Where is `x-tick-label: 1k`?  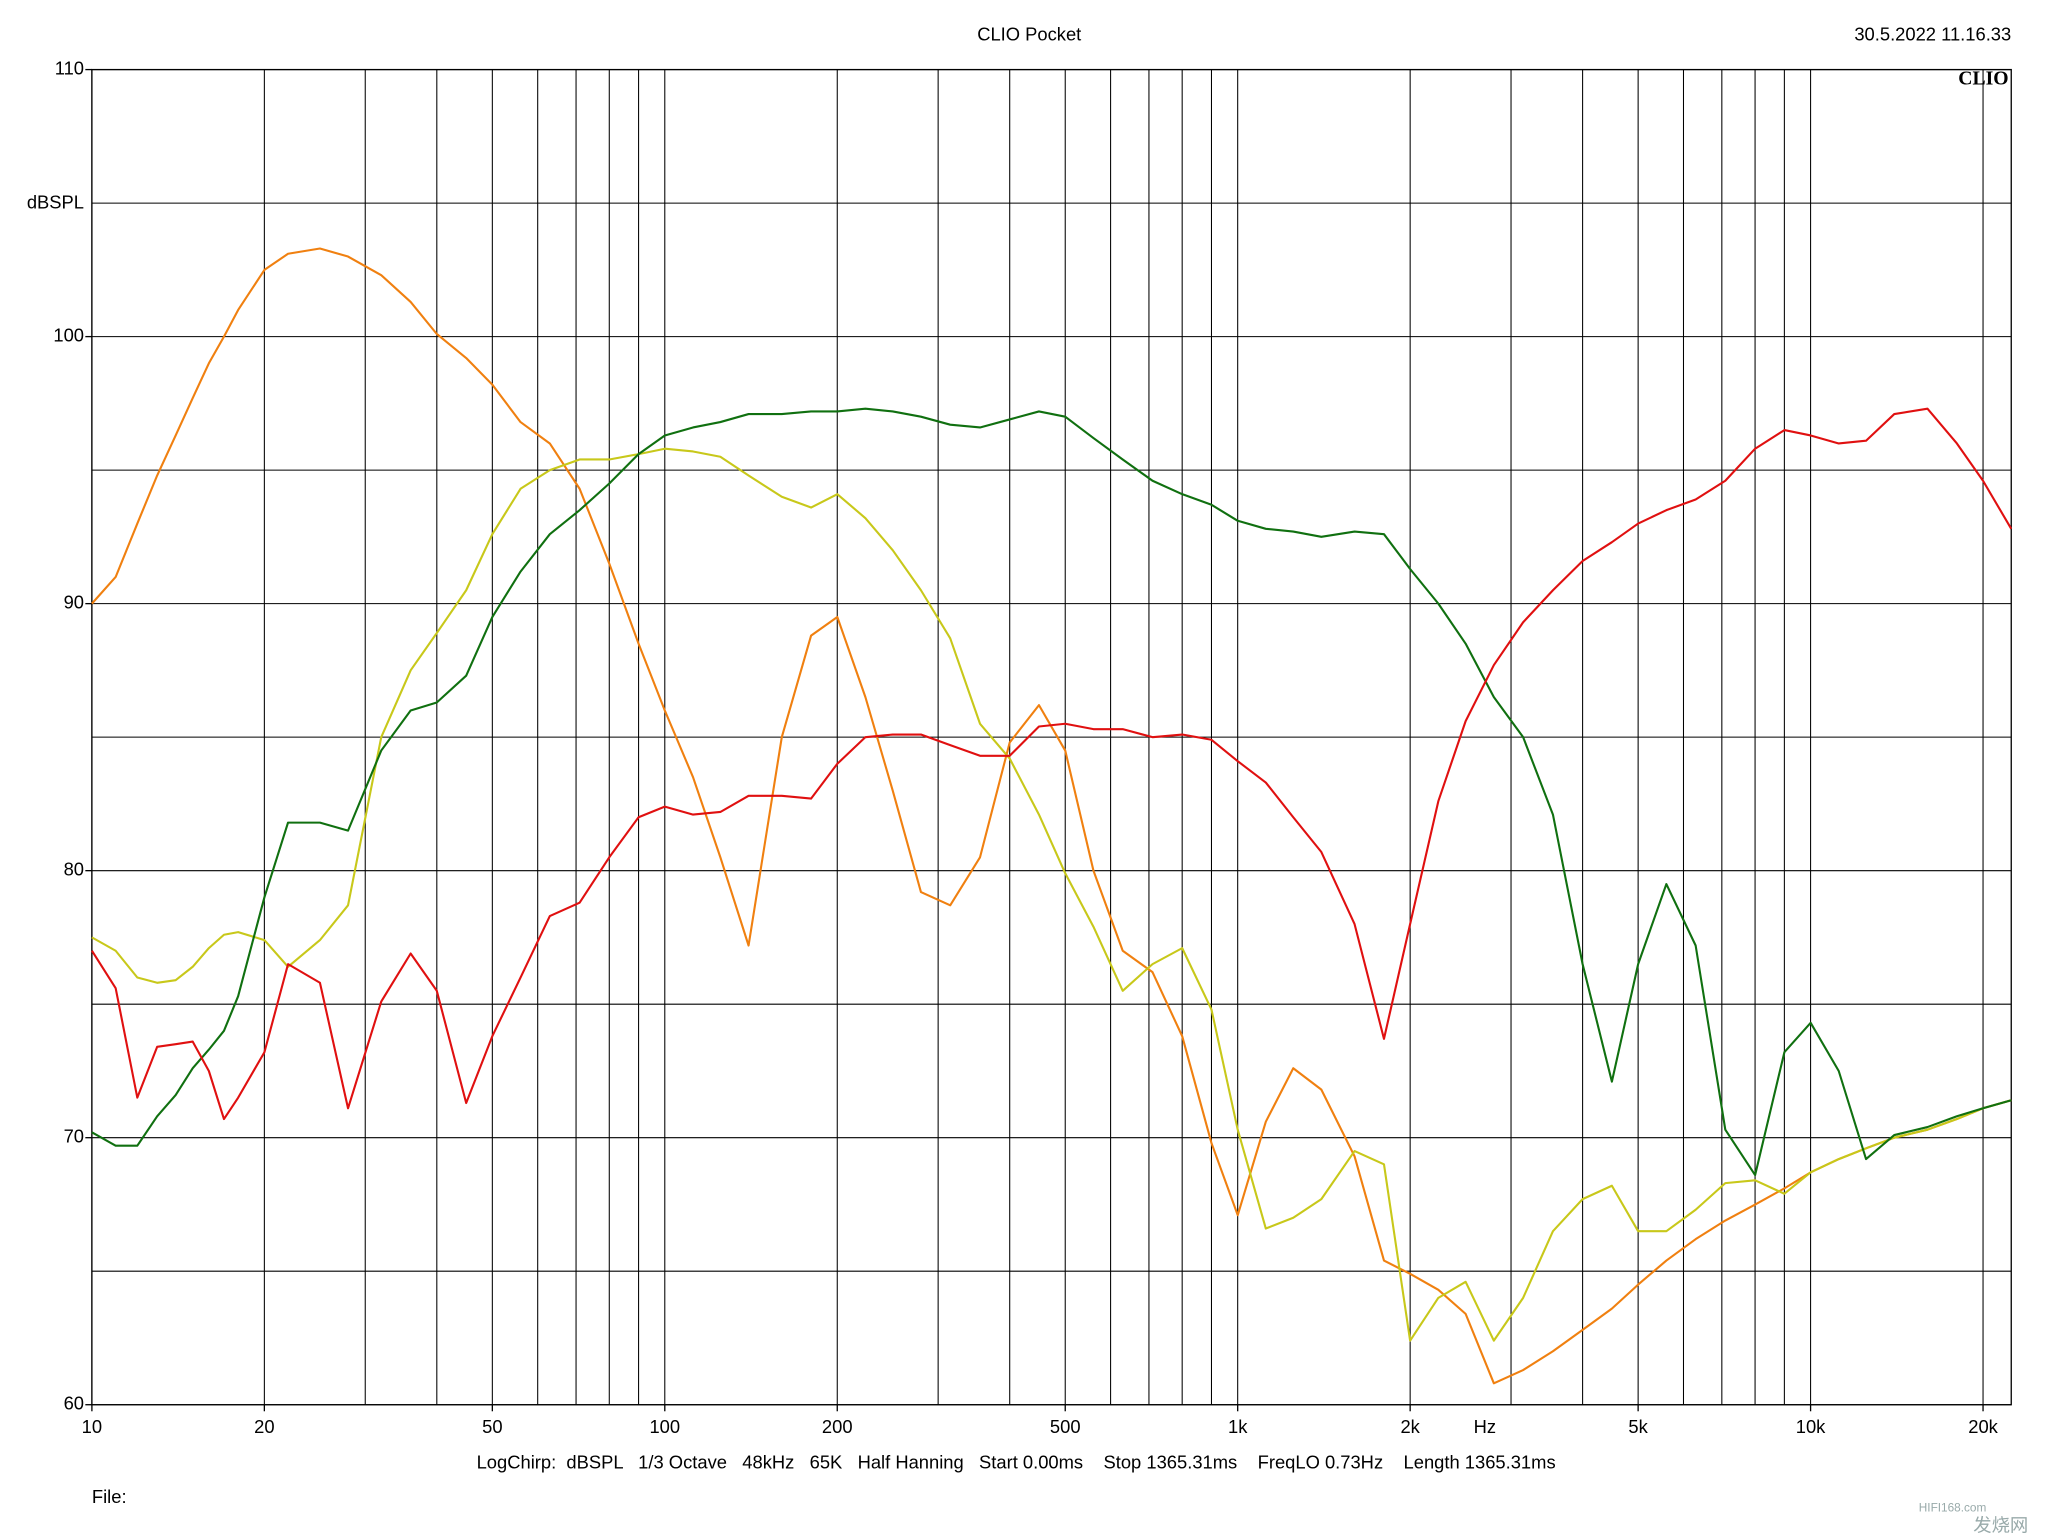
x-tick-label: 1k is located at coordinates (1238, 1426).